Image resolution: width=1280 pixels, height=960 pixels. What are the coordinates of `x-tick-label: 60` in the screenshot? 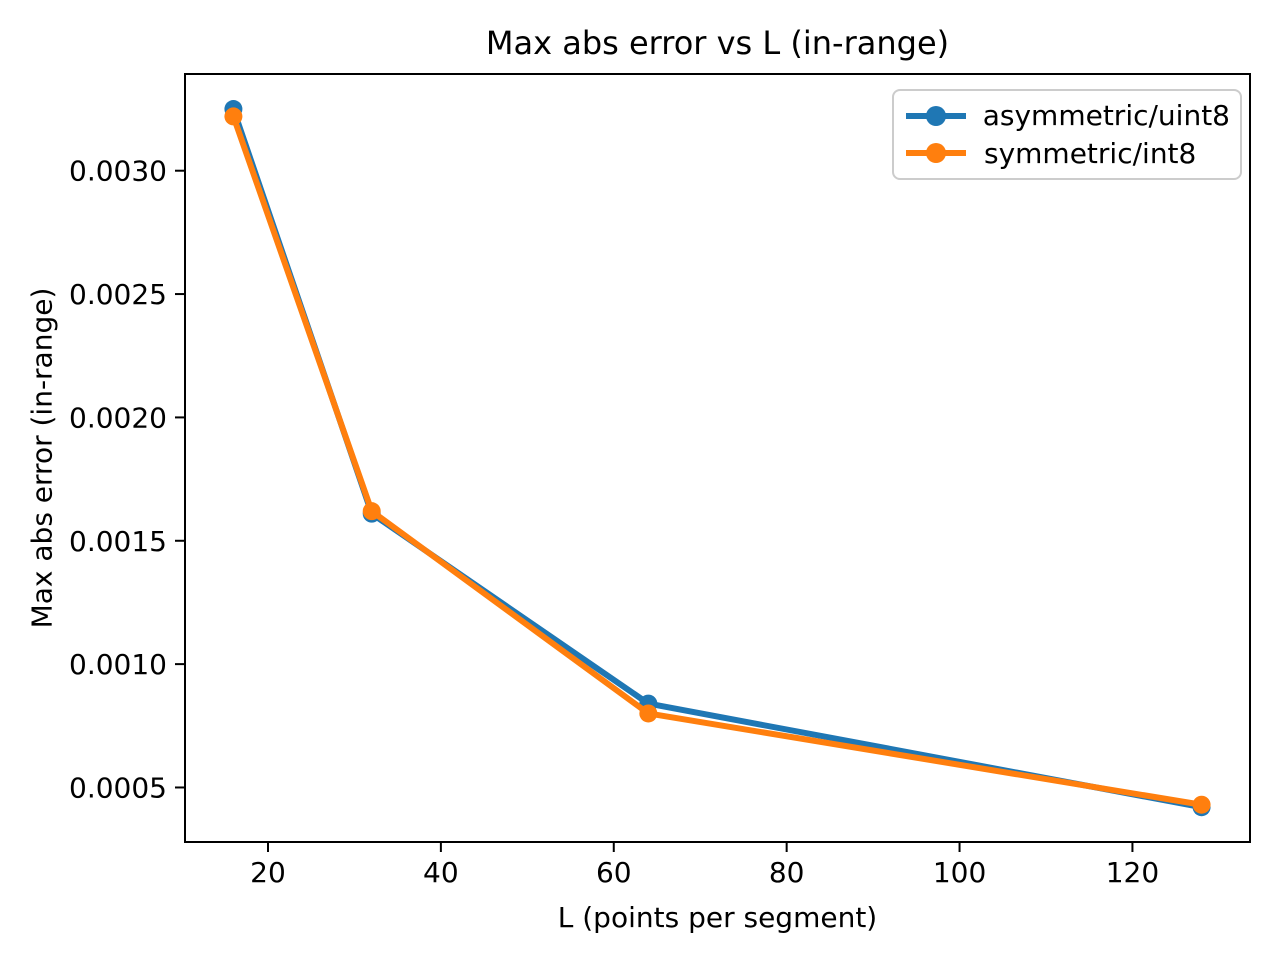 It's located at (614, 872).